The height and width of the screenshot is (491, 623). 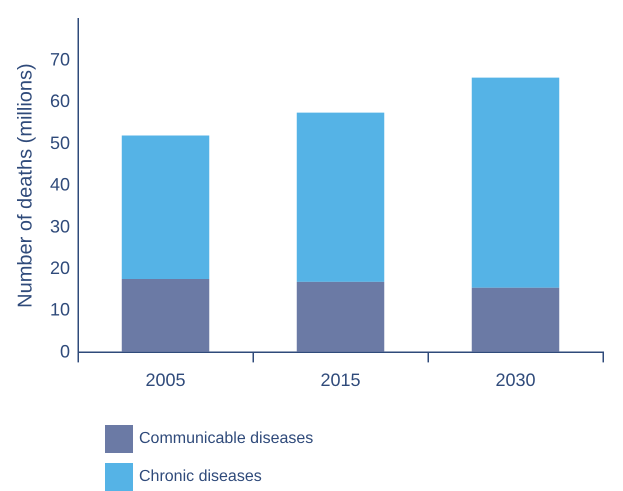 I want to click on x-tick-label: 2015, so click(x=340, y=380).